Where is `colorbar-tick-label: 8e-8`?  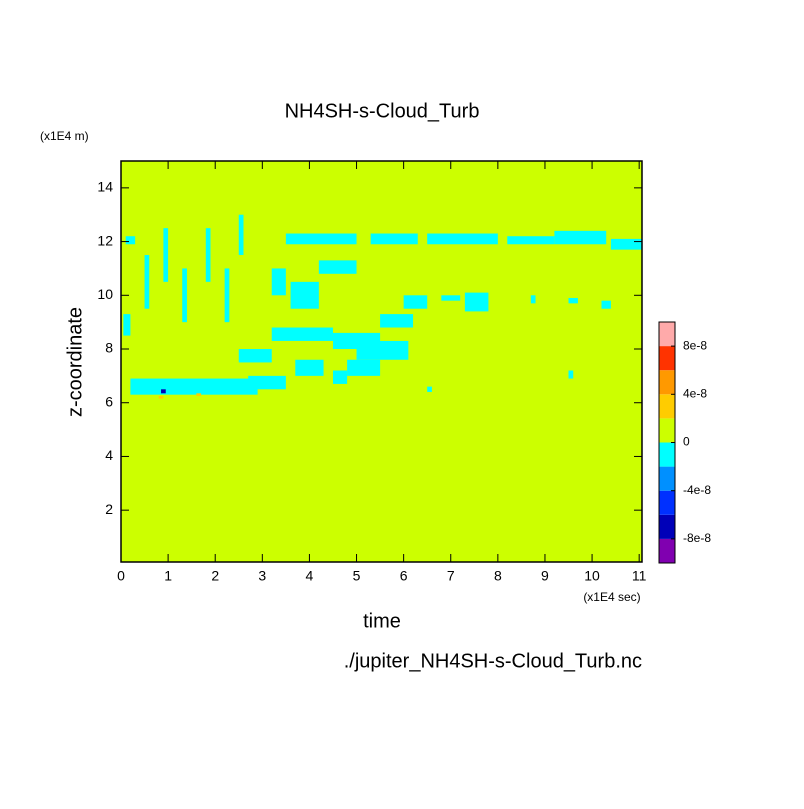
colorbar-tick-label: 8e-8 is located at coordinates (695, 345).